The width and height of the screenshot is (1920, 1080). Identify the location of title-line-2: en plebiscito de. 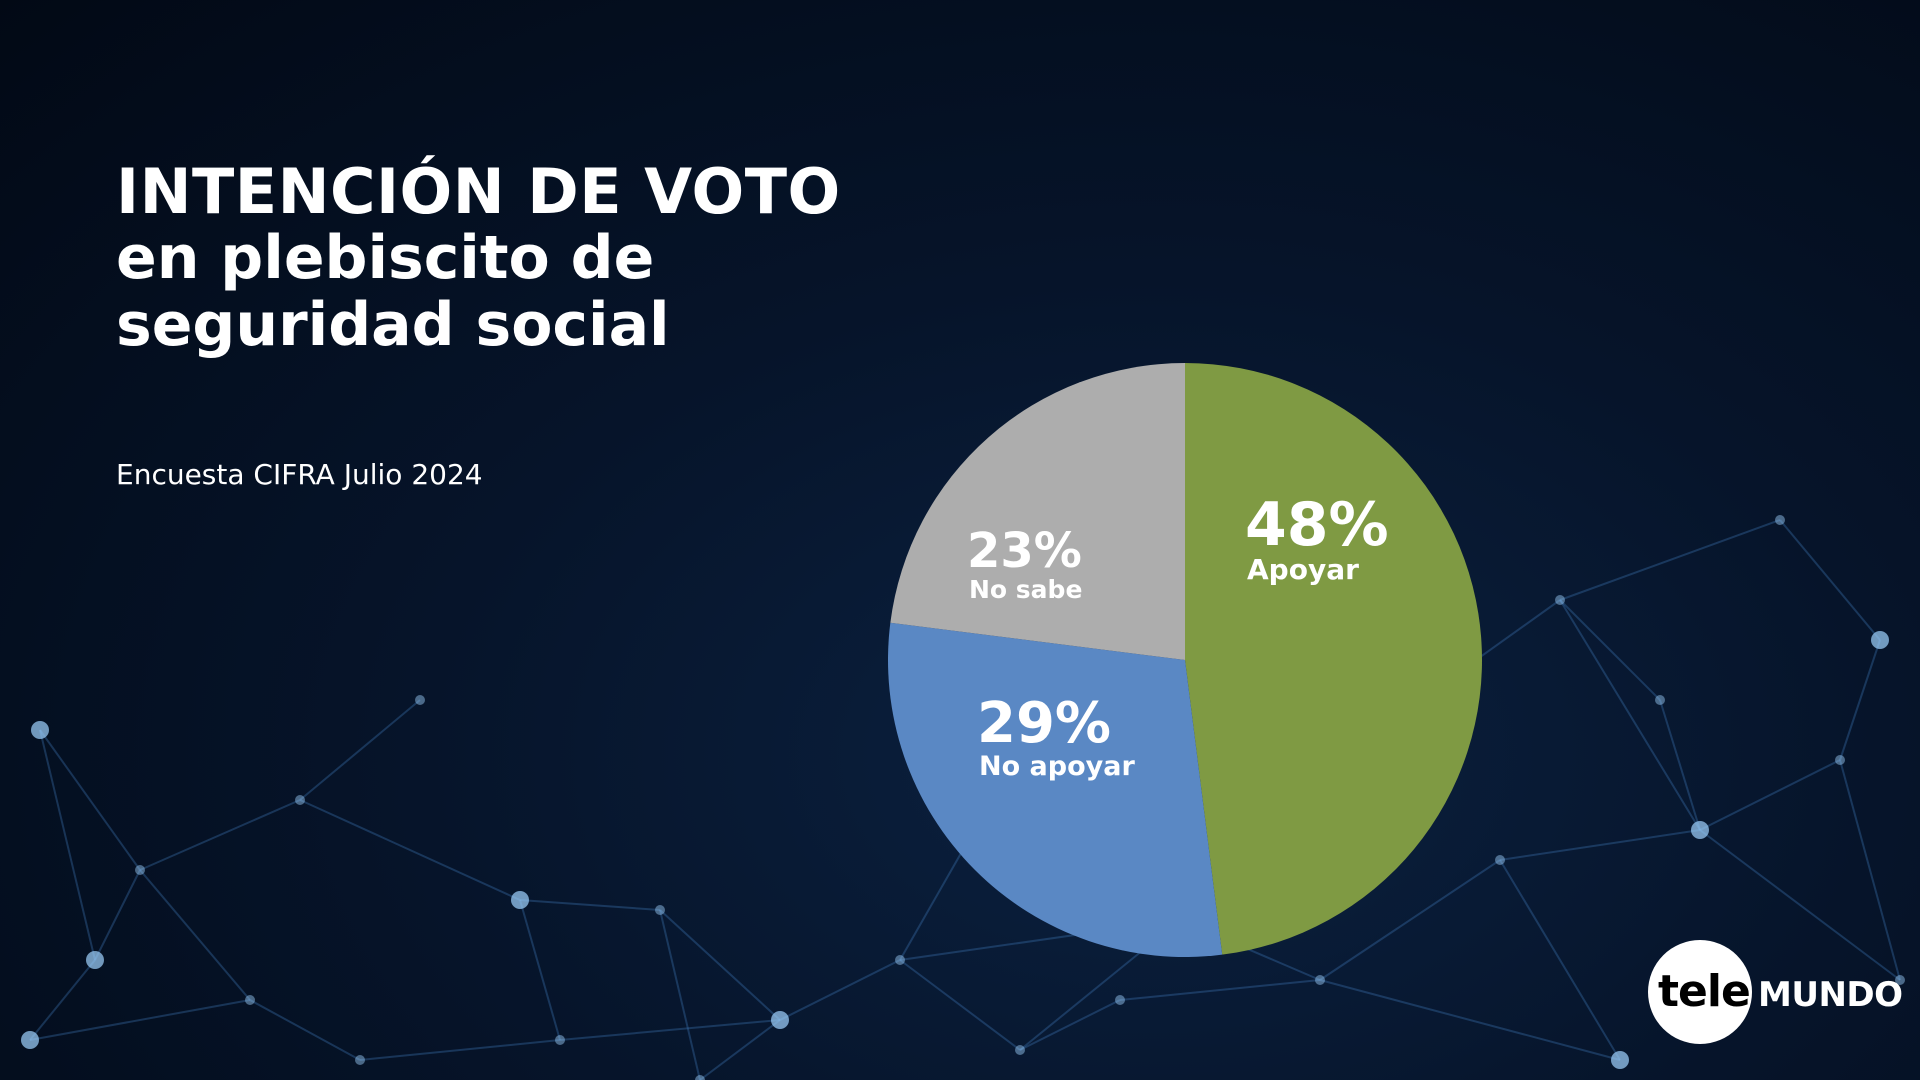
(385, 258).